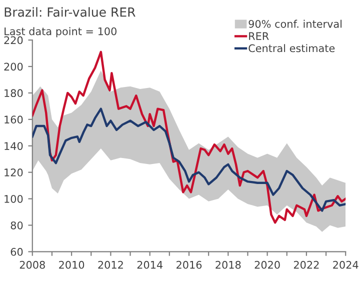 This screenshot has height=286, width=360. Describe the element at coordinates (16, 225) in the screenshot. I see `y-tick-label: 80` at that location.